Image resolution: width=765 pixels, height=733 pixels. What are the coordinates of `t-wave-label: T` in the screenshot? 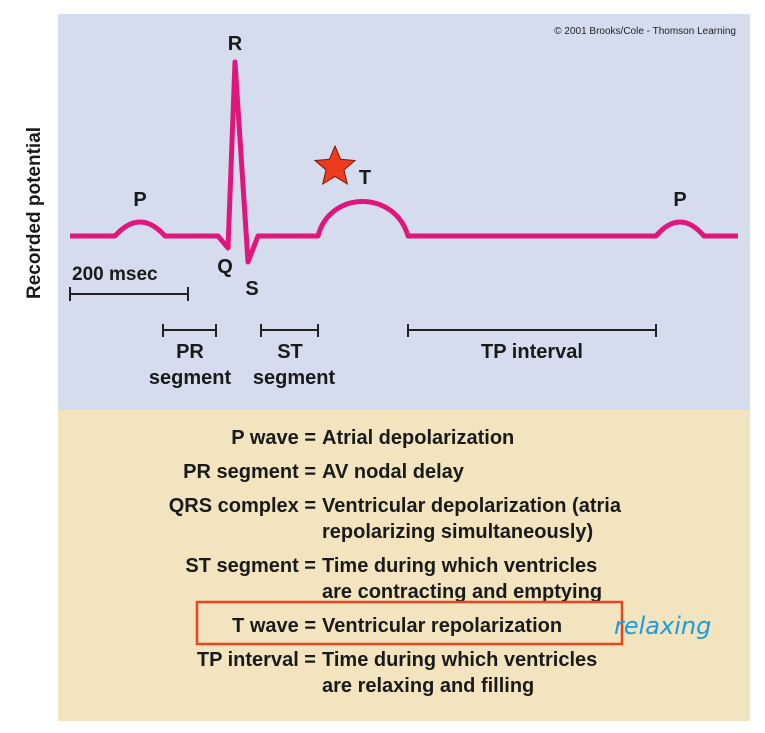 It's located at (365, 178).